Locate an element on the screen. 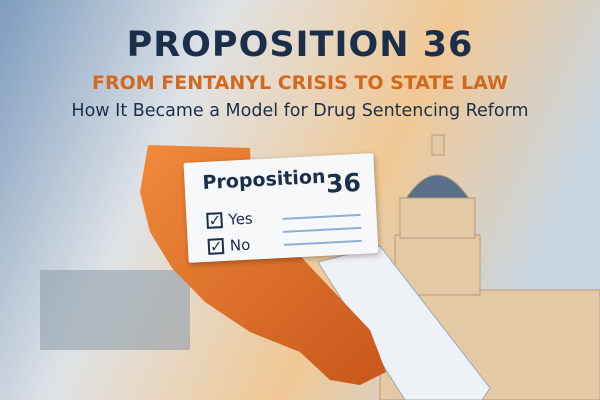 The width and height of the screenshot is (600, 400). left-building is located at coordinates (115, 310).